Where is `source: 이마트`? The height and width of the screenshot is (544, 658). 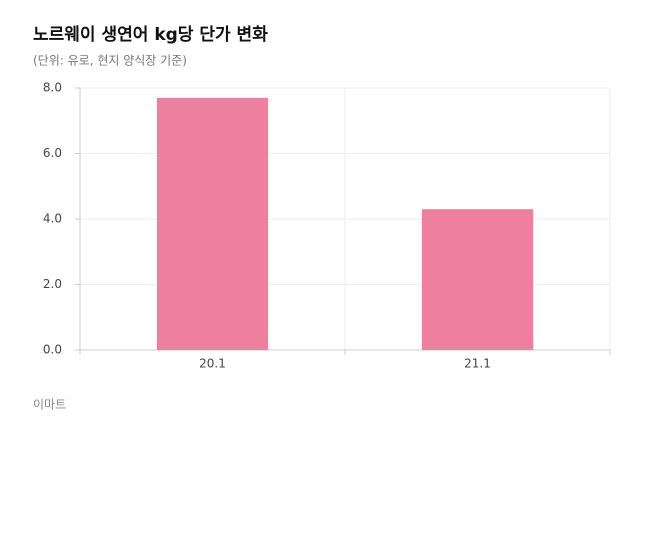 source: 이마트 is located at coordinates (49, 405).